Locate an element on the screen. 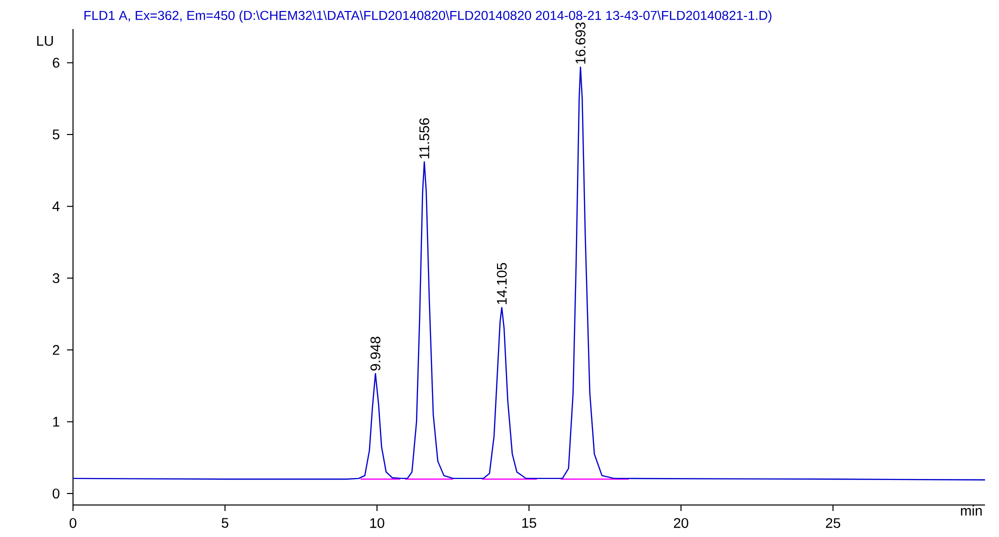  annotation: 9.948 is located at coordinates (375, 353).